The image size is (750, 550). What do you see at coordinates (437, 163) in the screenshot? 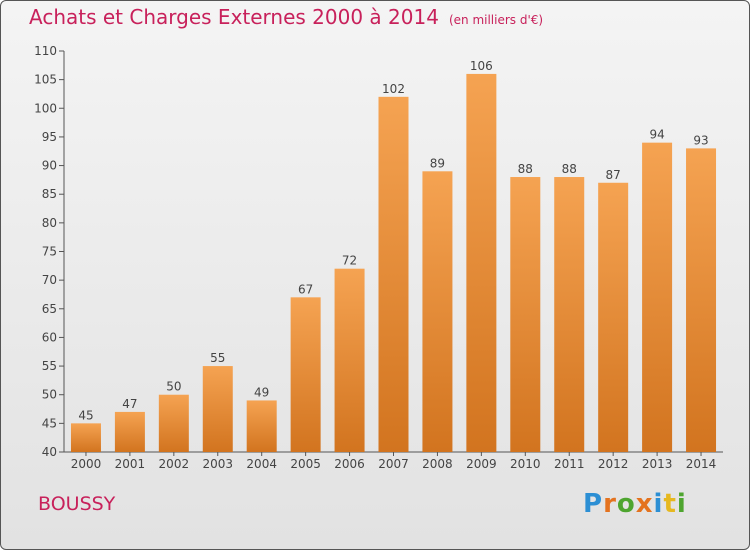
I see `bar-value-label: 89` at bounding box center [437, 163].